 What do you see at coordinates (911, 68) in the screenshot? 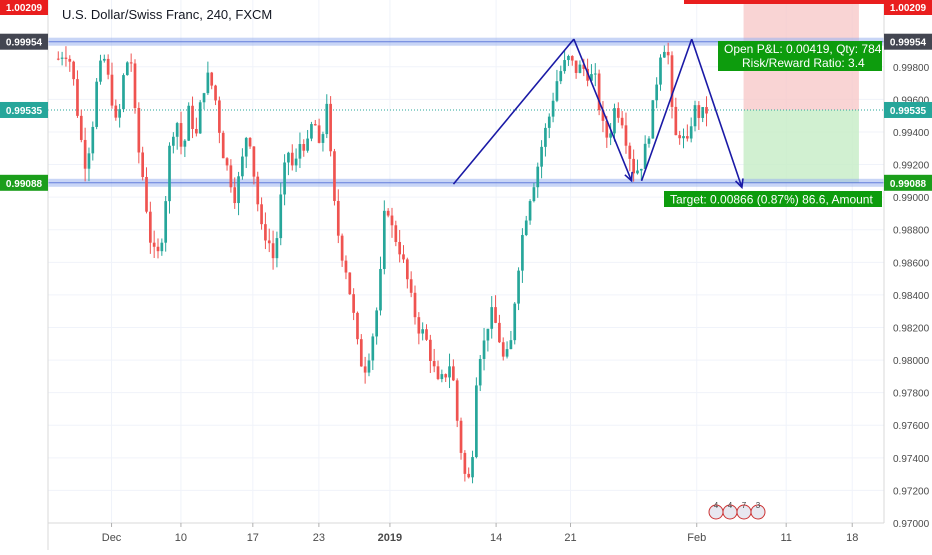
I see `y-tick-label: 0.99800` at bounding box center [911, 68].